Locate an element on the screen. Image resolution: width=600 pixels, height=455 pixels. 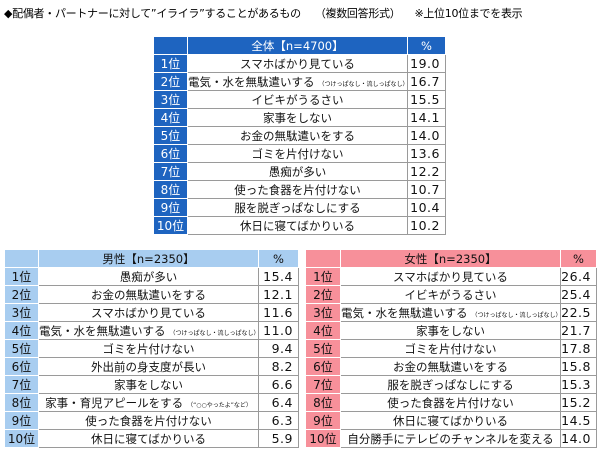
pct-cell: 14.0 is located at coordinates (578, 438).